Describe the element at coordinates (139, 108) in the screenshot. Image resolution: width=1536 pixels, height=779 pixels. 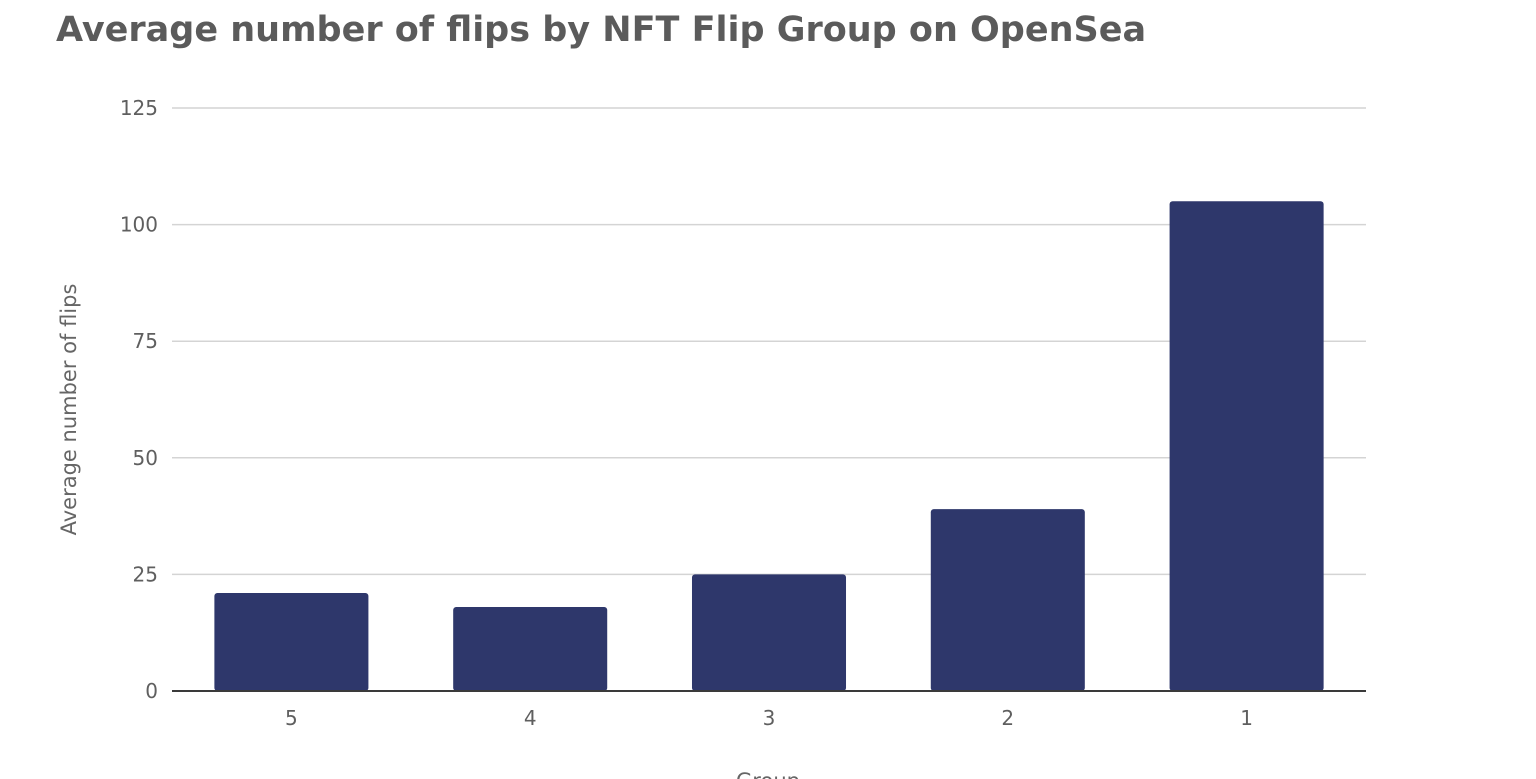
I see `y-tick-label: 125` at that location.